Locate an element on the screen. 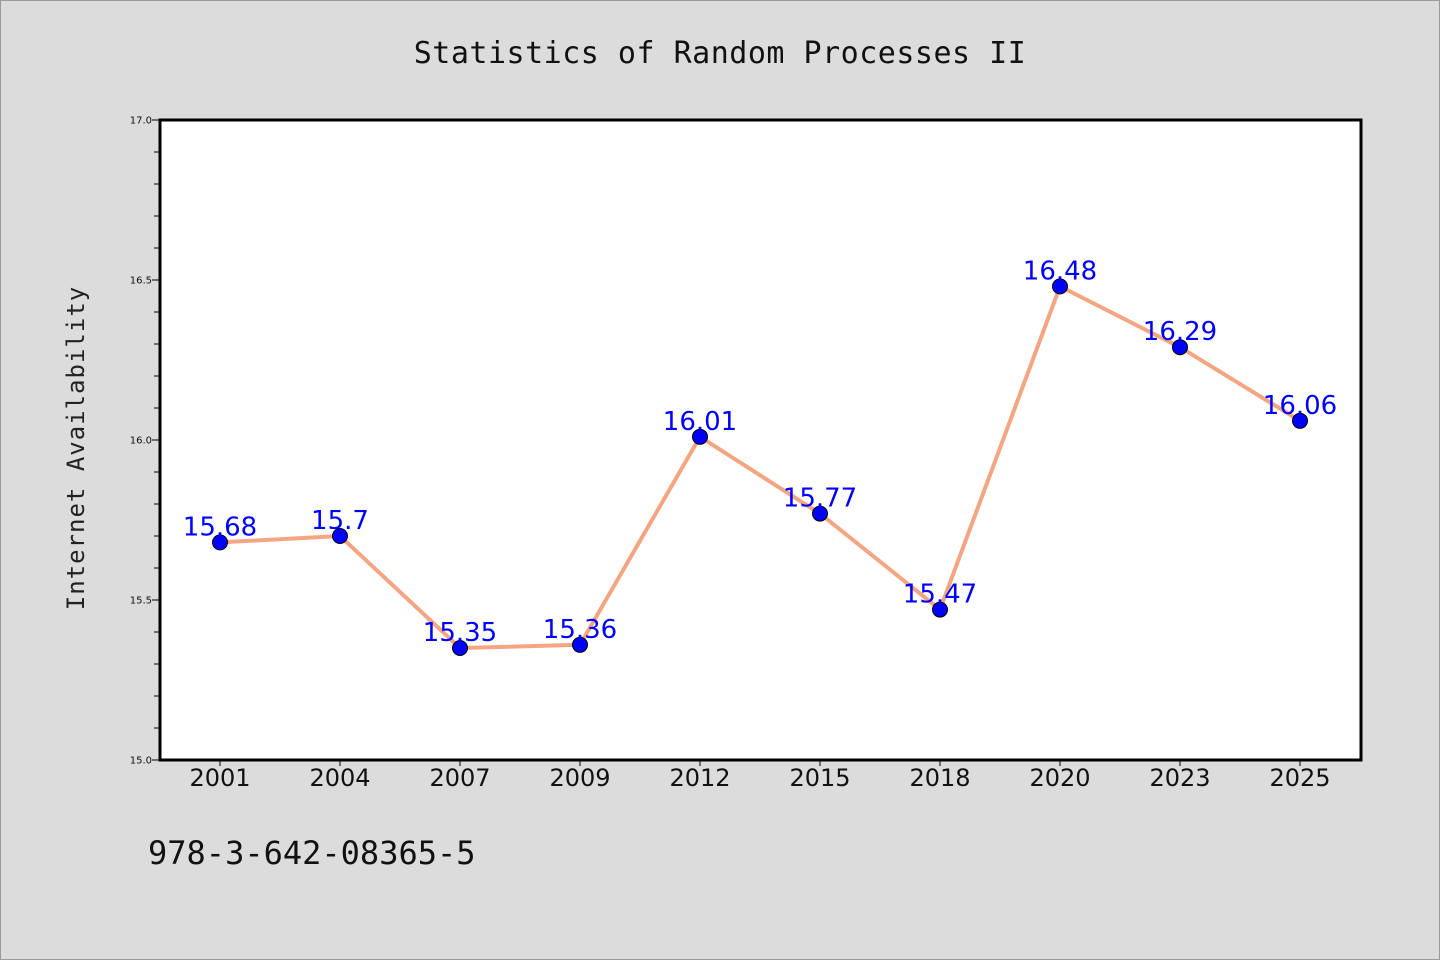 This screenshot has width=1440, height=960. y-tick-label: 15.5 is located at coordinates (141, 601).